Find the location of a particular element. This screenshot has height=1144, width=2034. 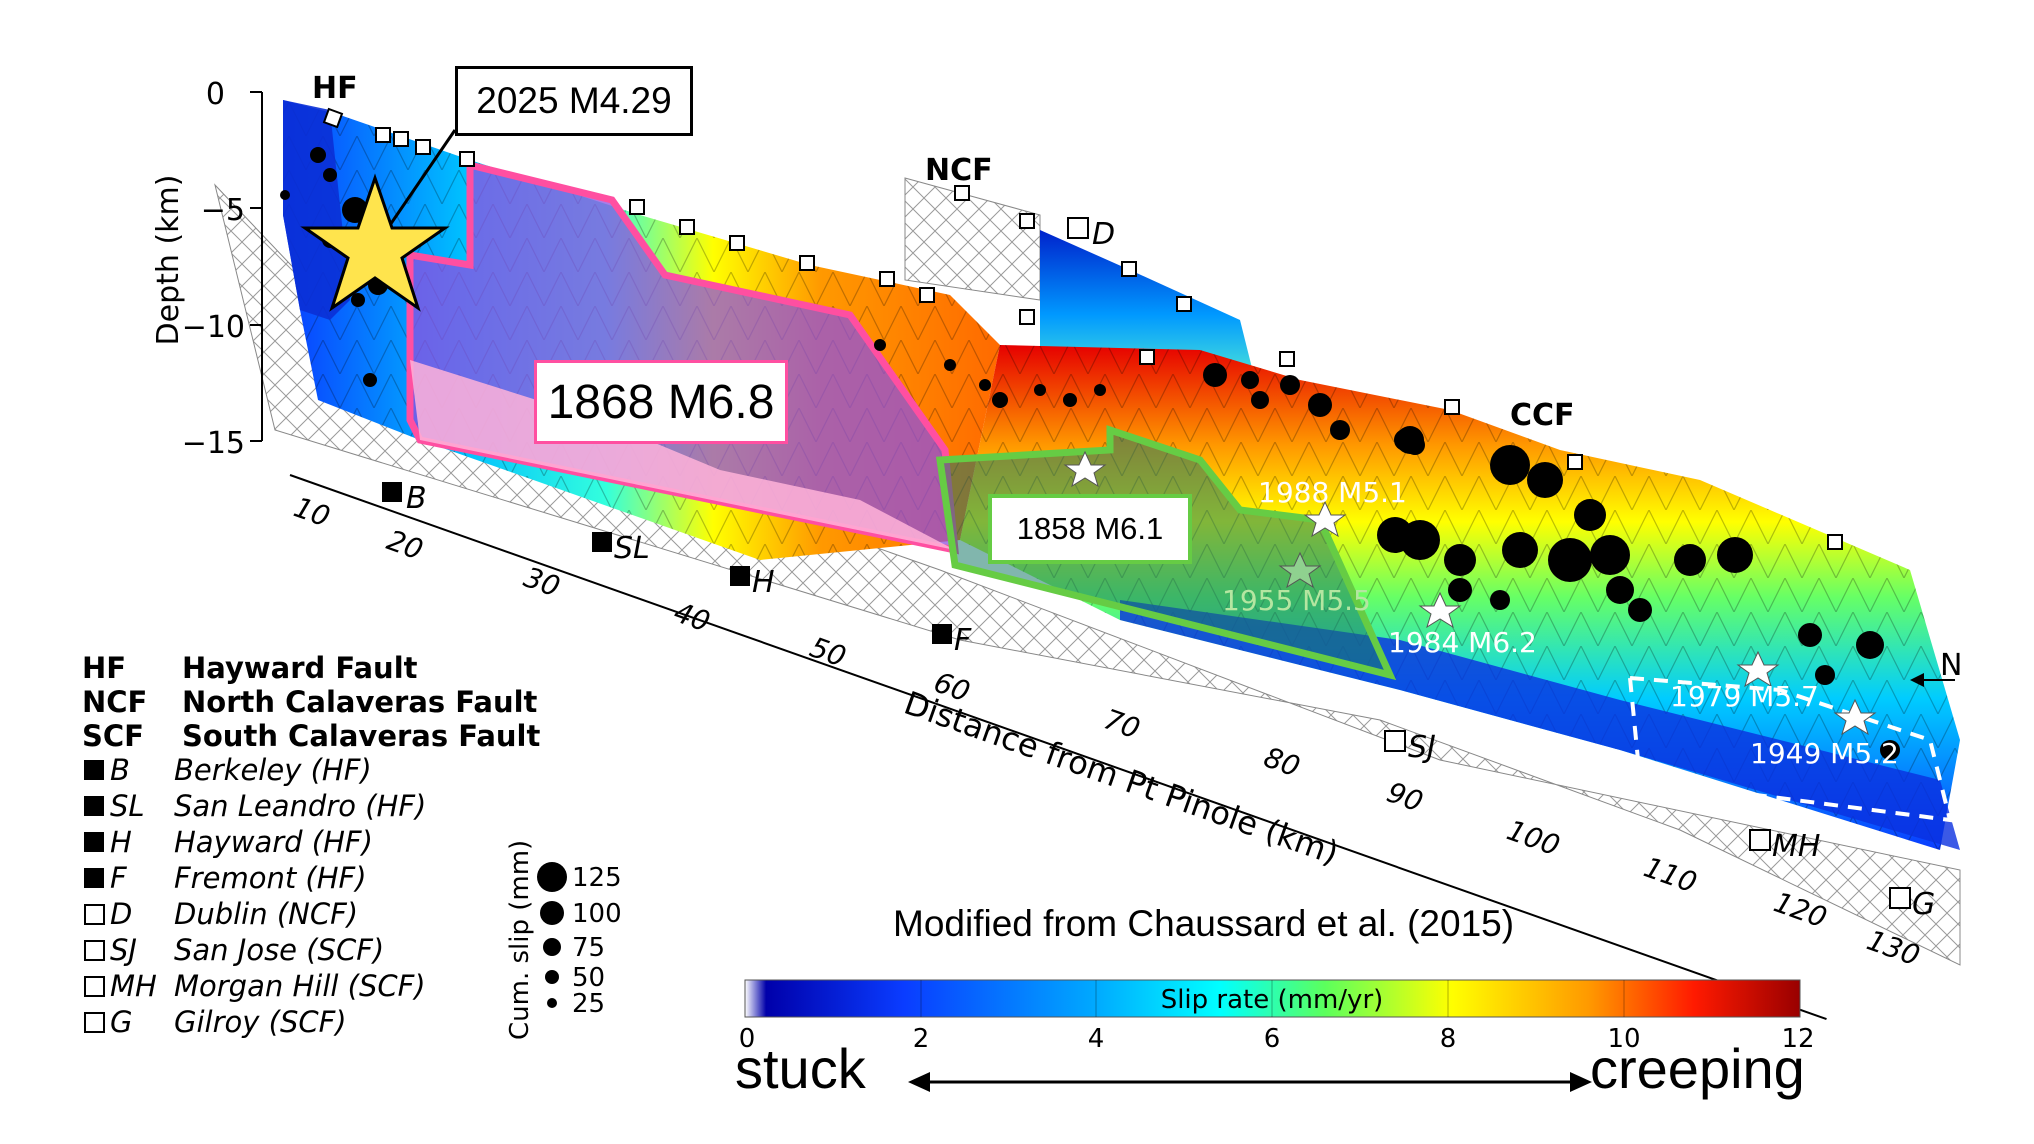

event-1979: 1979 M5.7 is located at coordinates (1744, 696).